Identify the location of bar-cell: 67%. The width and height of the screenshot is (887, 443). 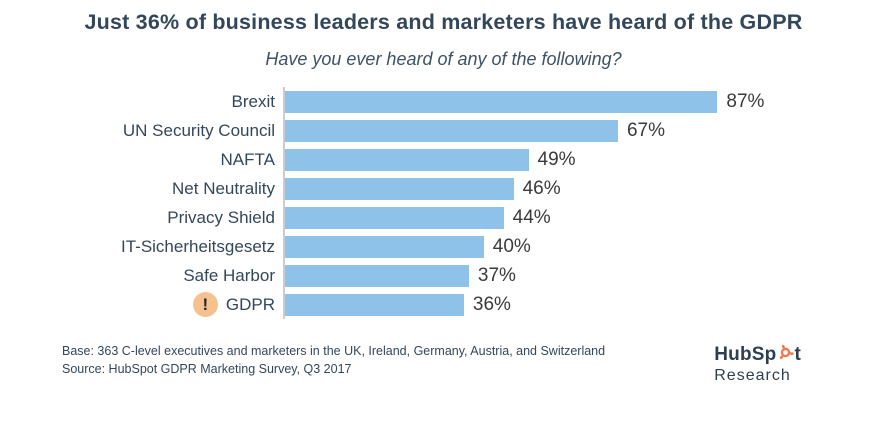
(585, 130).